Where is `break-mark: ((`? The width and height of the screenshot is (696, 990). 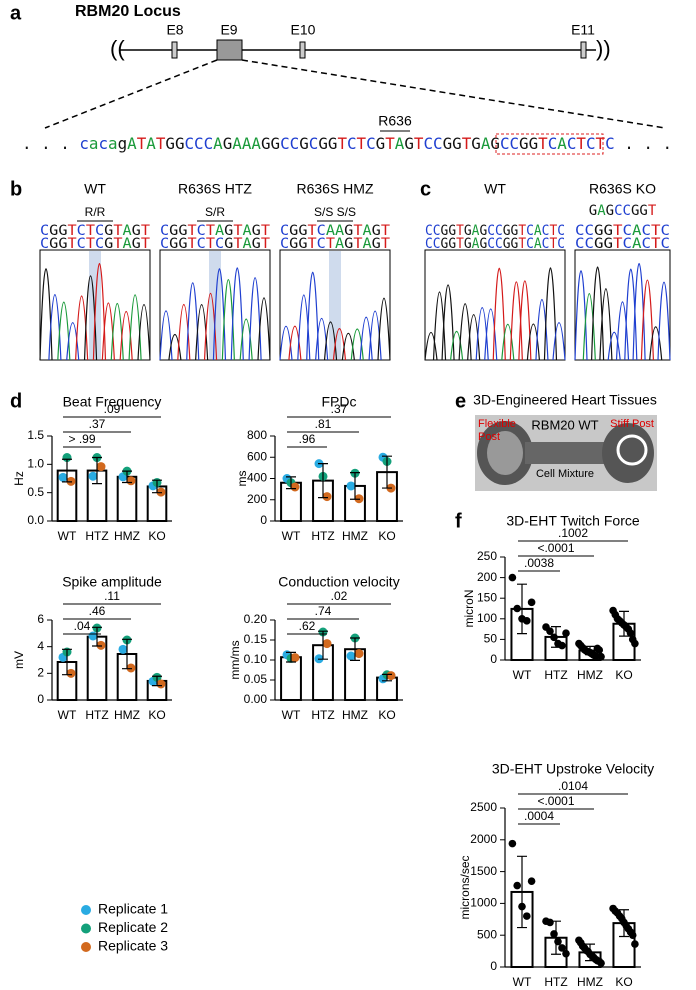
break-mark: (( is located at coordinates (117, 48).